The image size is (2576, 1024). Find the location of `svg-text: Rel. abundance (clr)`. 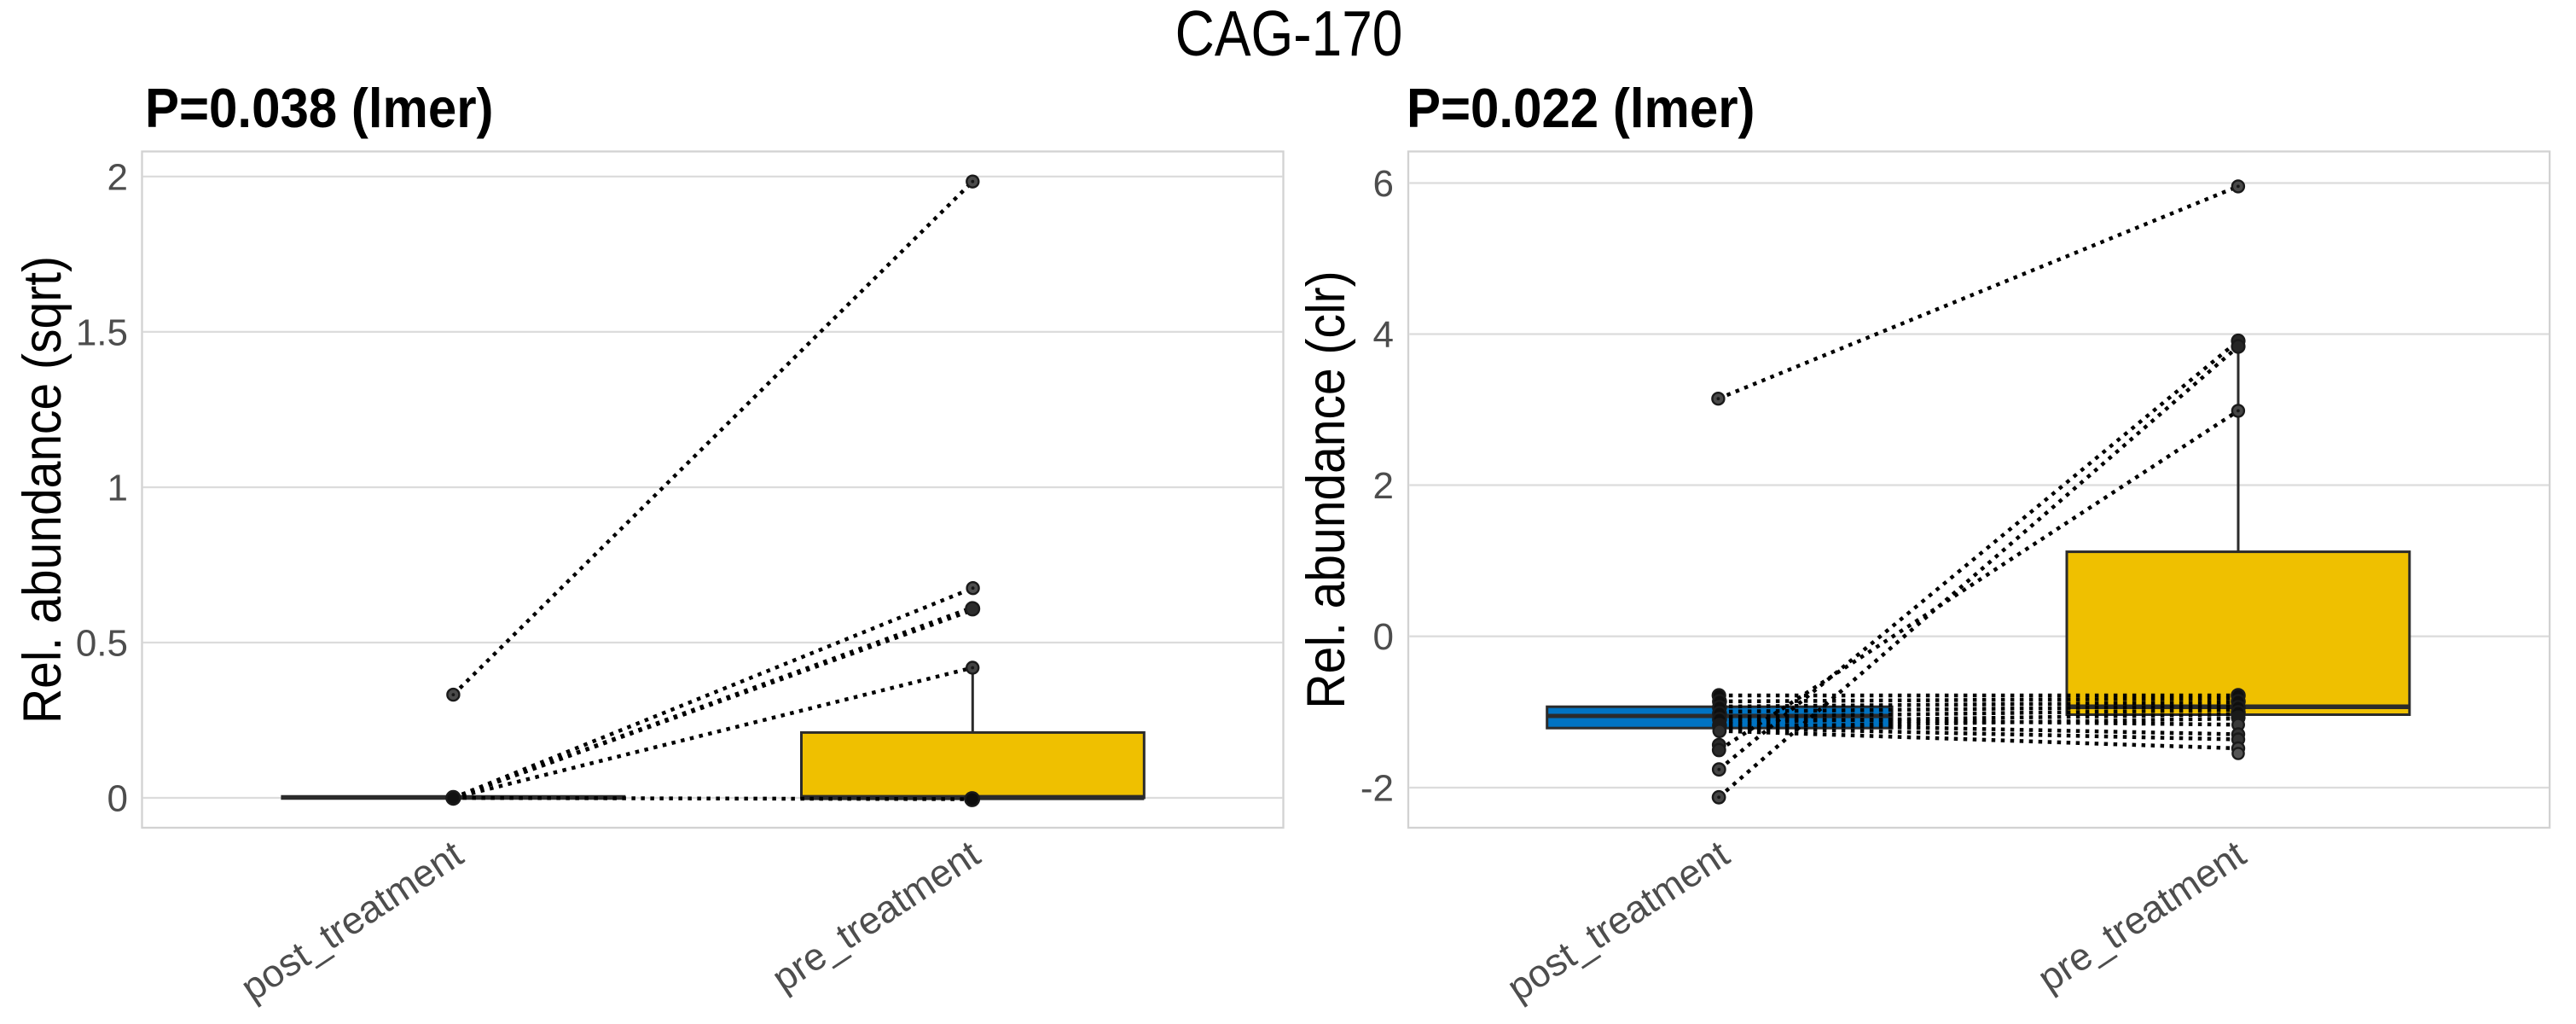

svg-text: Rel. abundance (clr) is located at coordinates (1325, 490).